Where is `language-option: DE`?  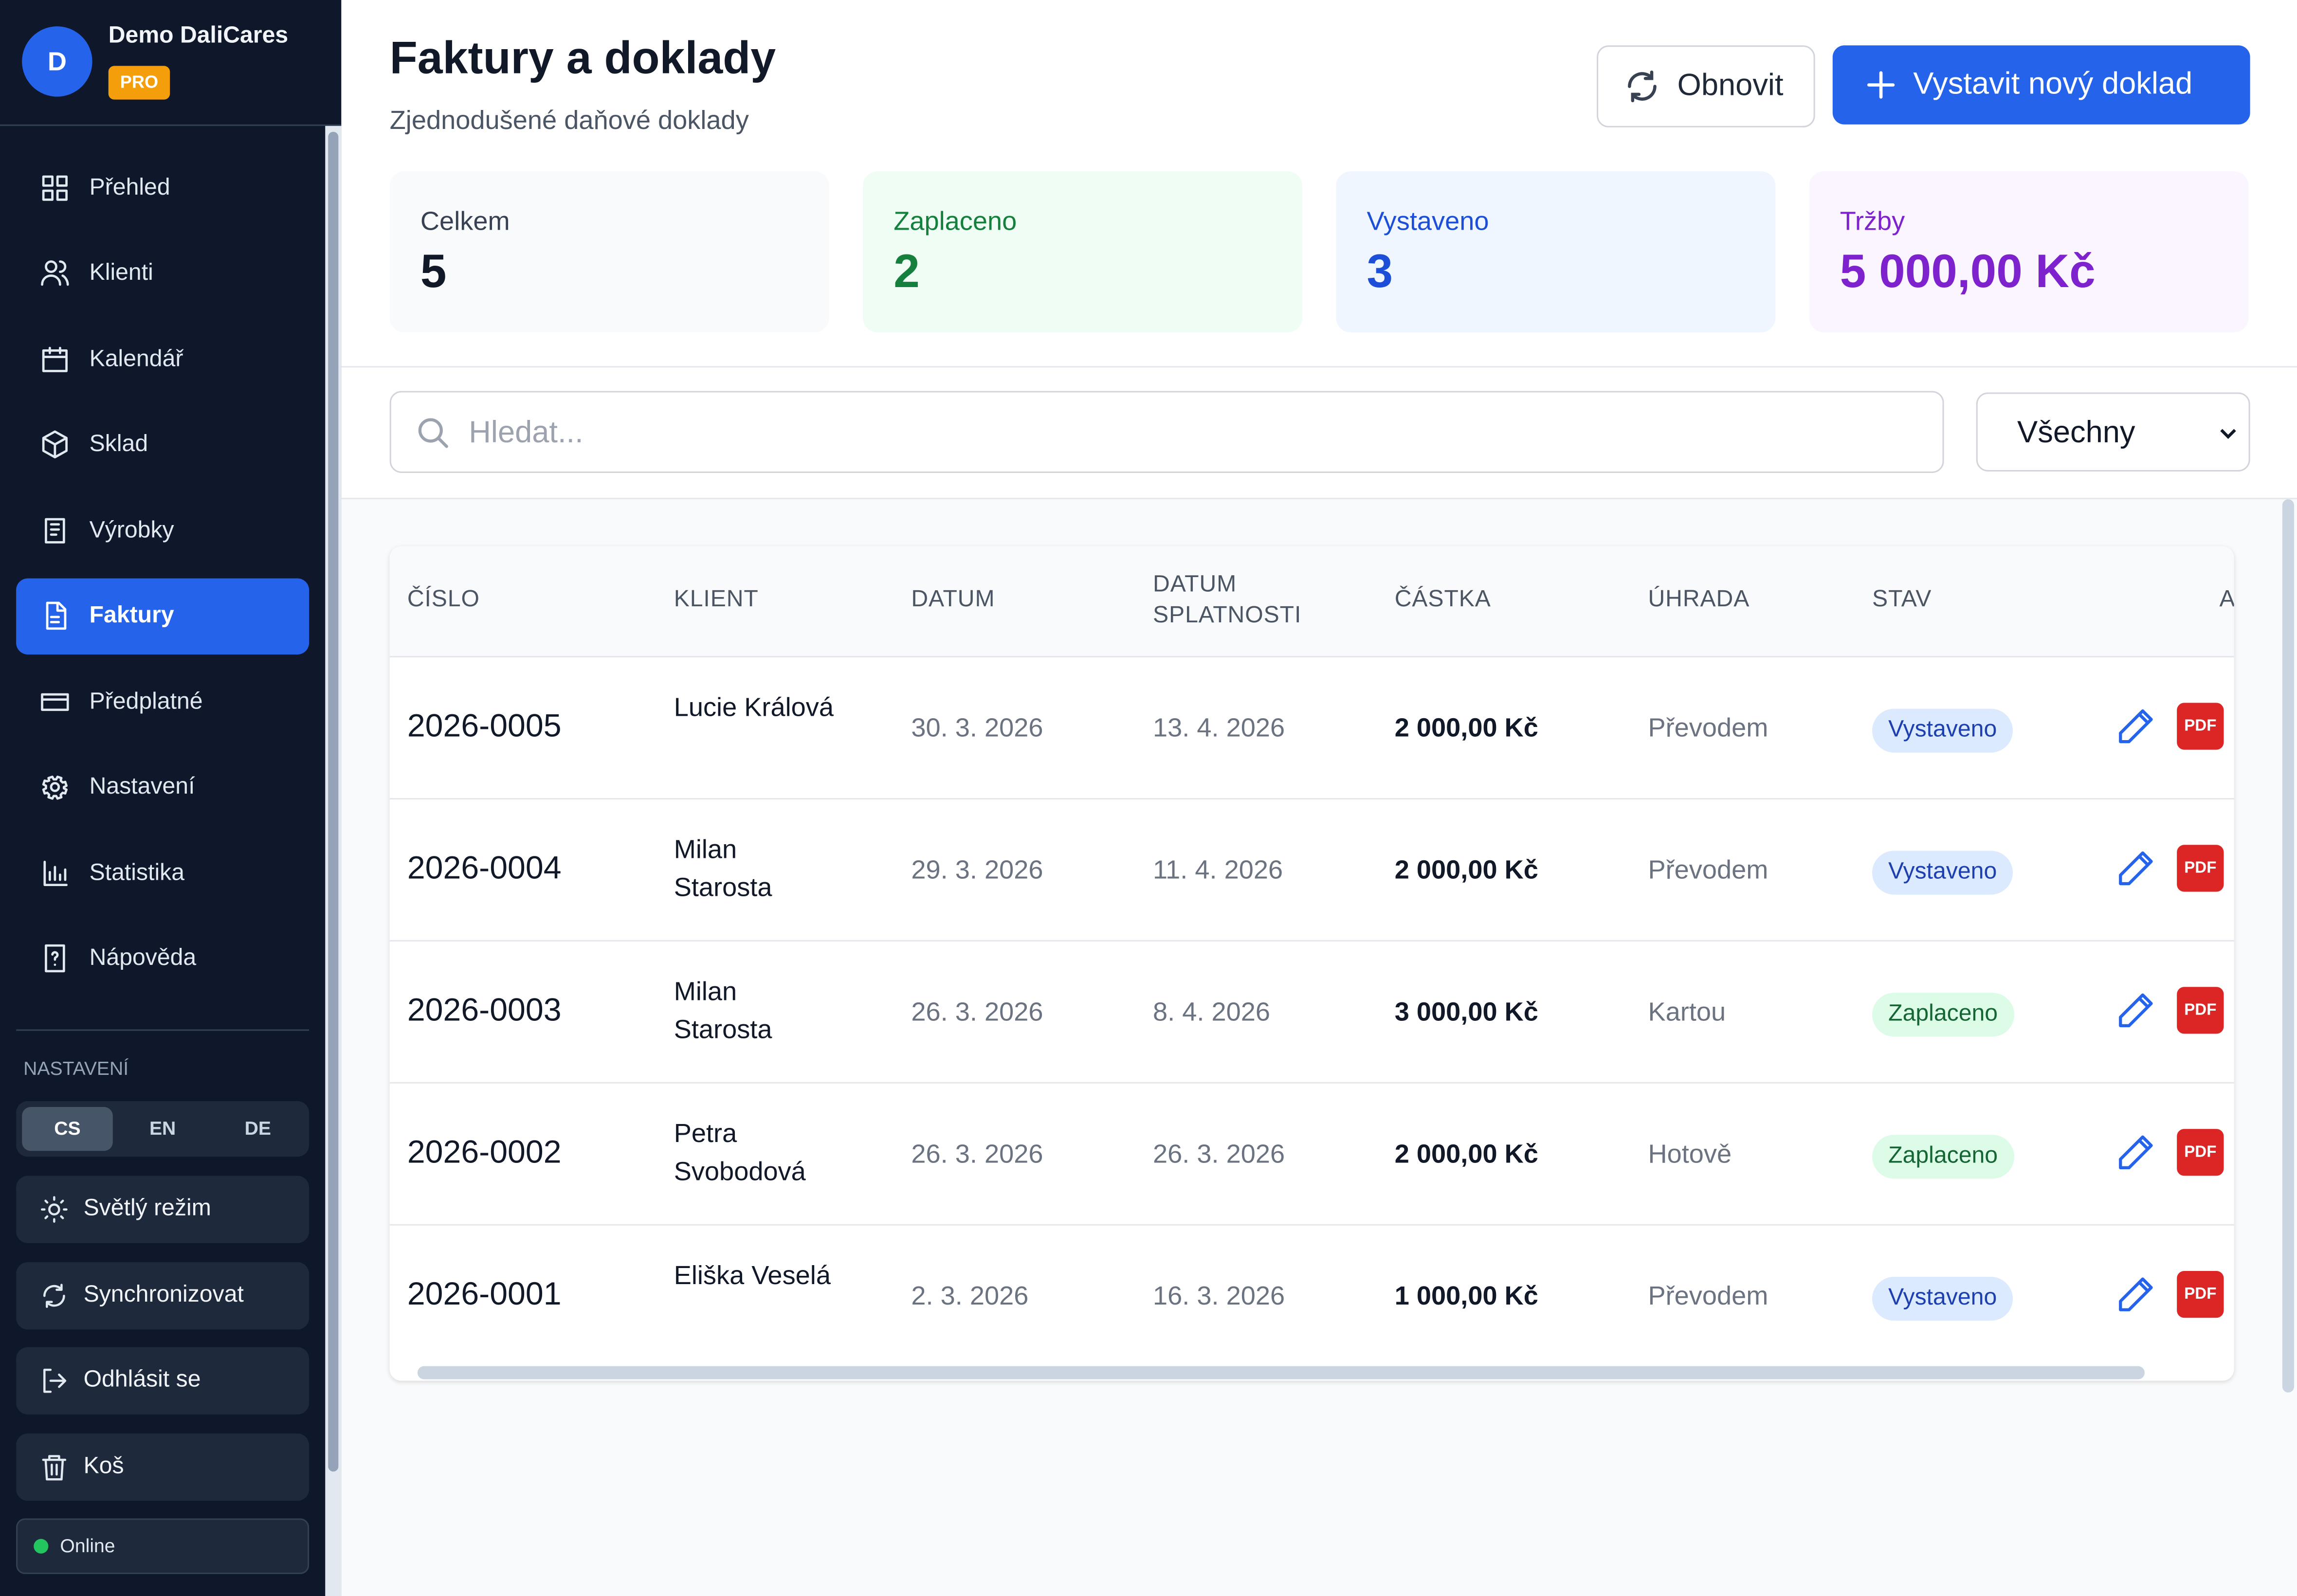
language-option: DE is located at coordinates (257, 1128).